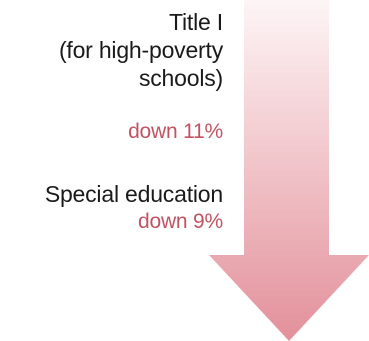 The height and width of the screenshot is (341, 369). What do you see at coordinates (180, 78) in the screenshot?
I see `title-i-label-line-3: schools)` at bounding box center [180, 78].